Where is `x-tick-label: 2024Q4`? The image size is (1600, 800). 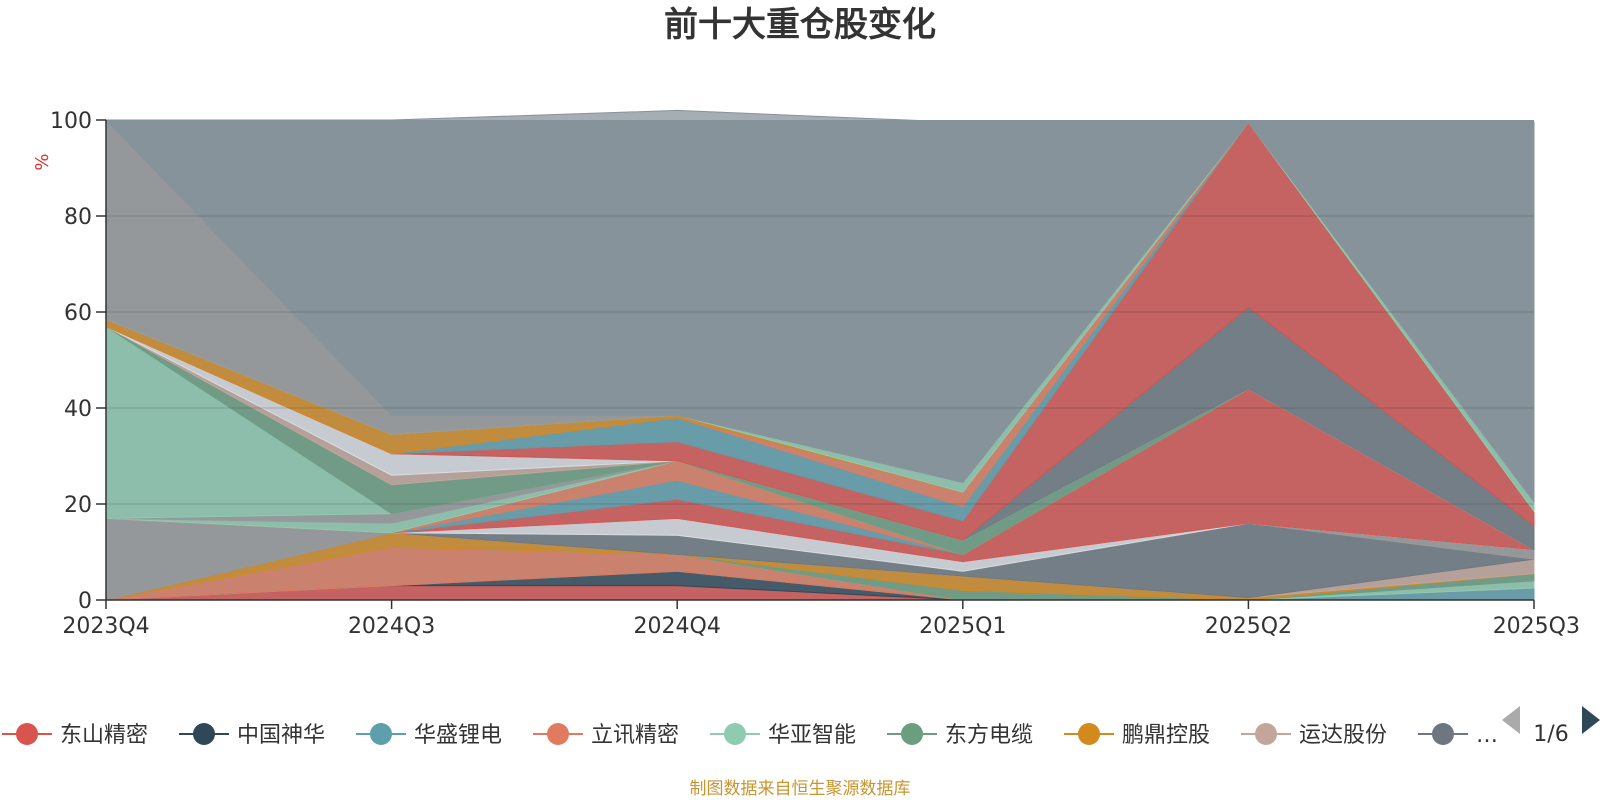
x-tick-label: 2024Q4 is located at coordinates (677, 626).